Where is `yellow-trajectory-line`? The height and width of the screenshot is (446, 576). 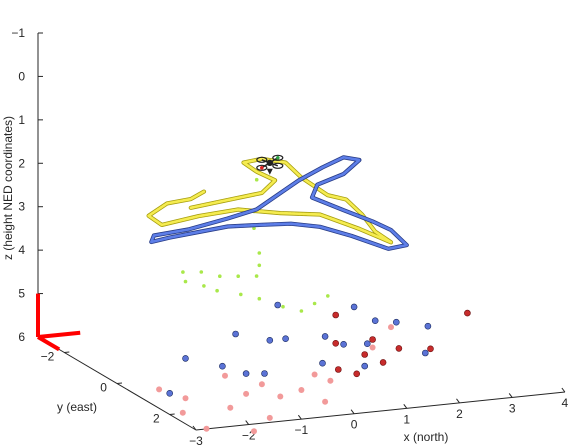 yellow-trajectory-line is located at coordinates (270, 200).